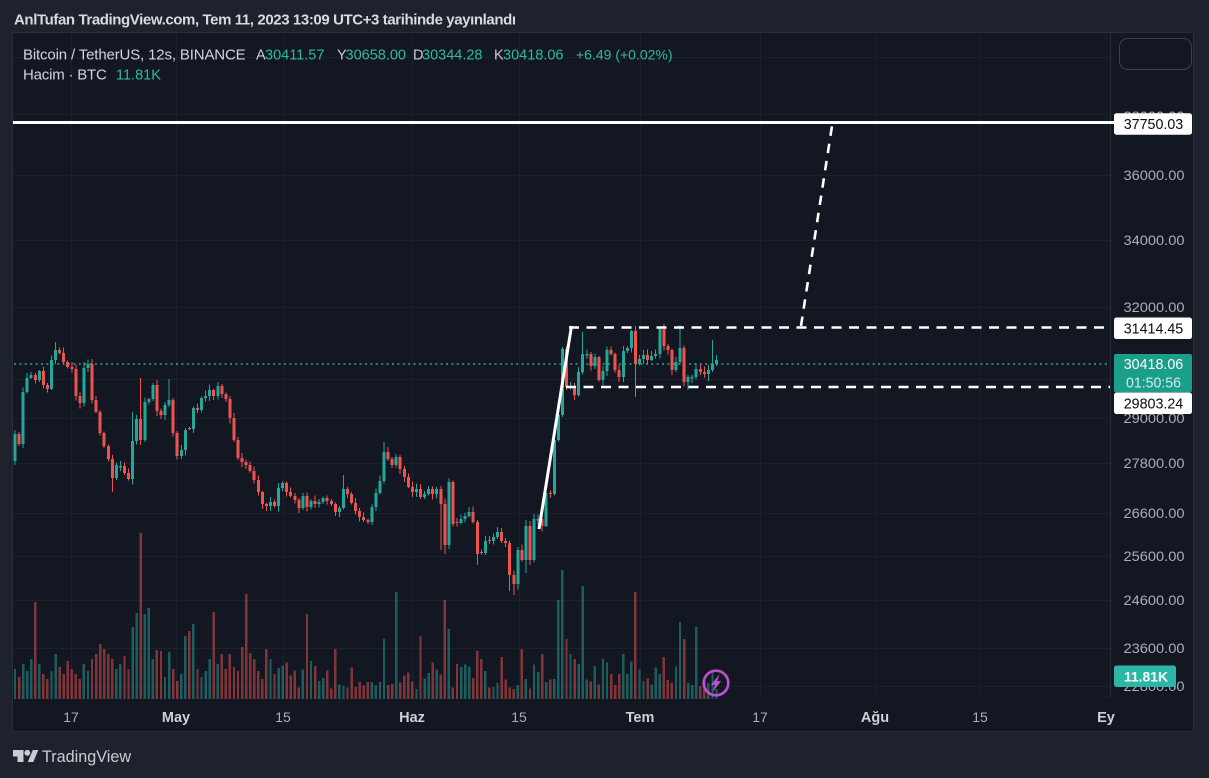 The image size is (1209, 778). Describe the element at coordinates (1154, 649) in the screenshot. I see `svg-text: 23600.00` at that location.